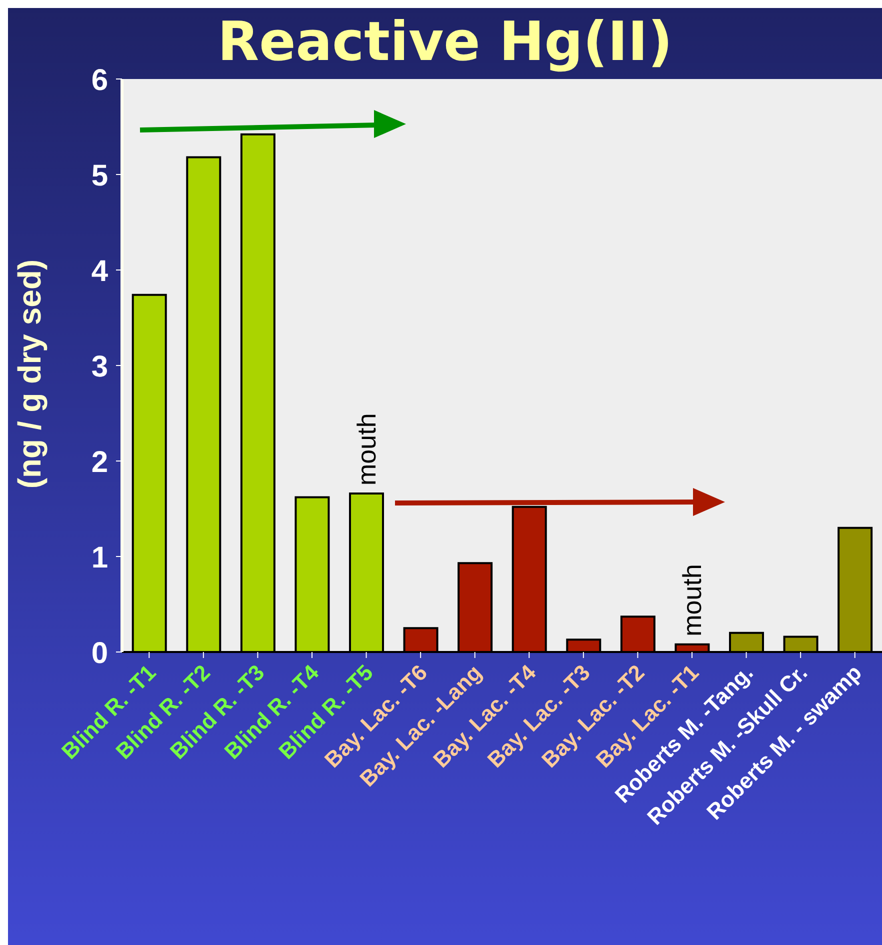 The width and height of the screenshot is (882, 945). What do you see at coordinates (99, 558) in the screenshot?
I see `y-tick-label: 1` at bounding box center [99, 558].